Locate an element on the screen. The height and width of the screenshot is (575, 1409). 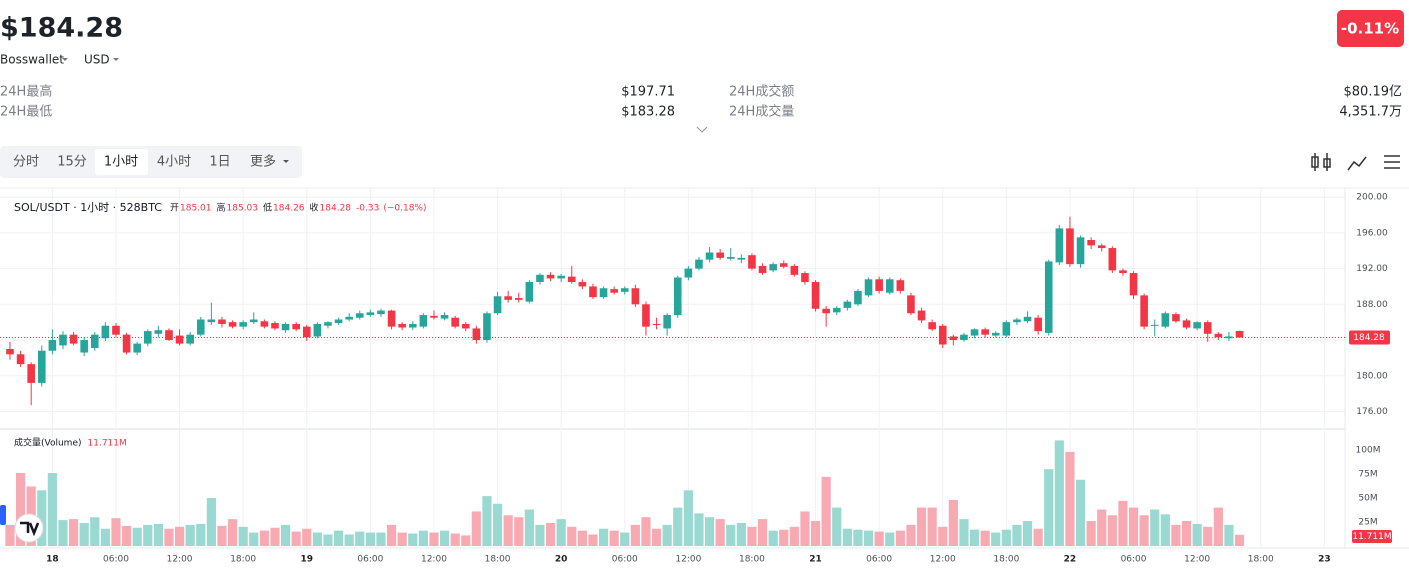
tab: 分时 is located at coordinates (26, 162).